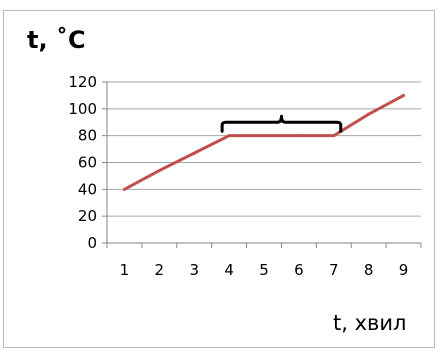 The height and width of the screenshot is (353, 441). What do you see at coordinates (369, 270) in the screenshot?
I see `x-tick-label: 8` at bounding box center [369, 270].